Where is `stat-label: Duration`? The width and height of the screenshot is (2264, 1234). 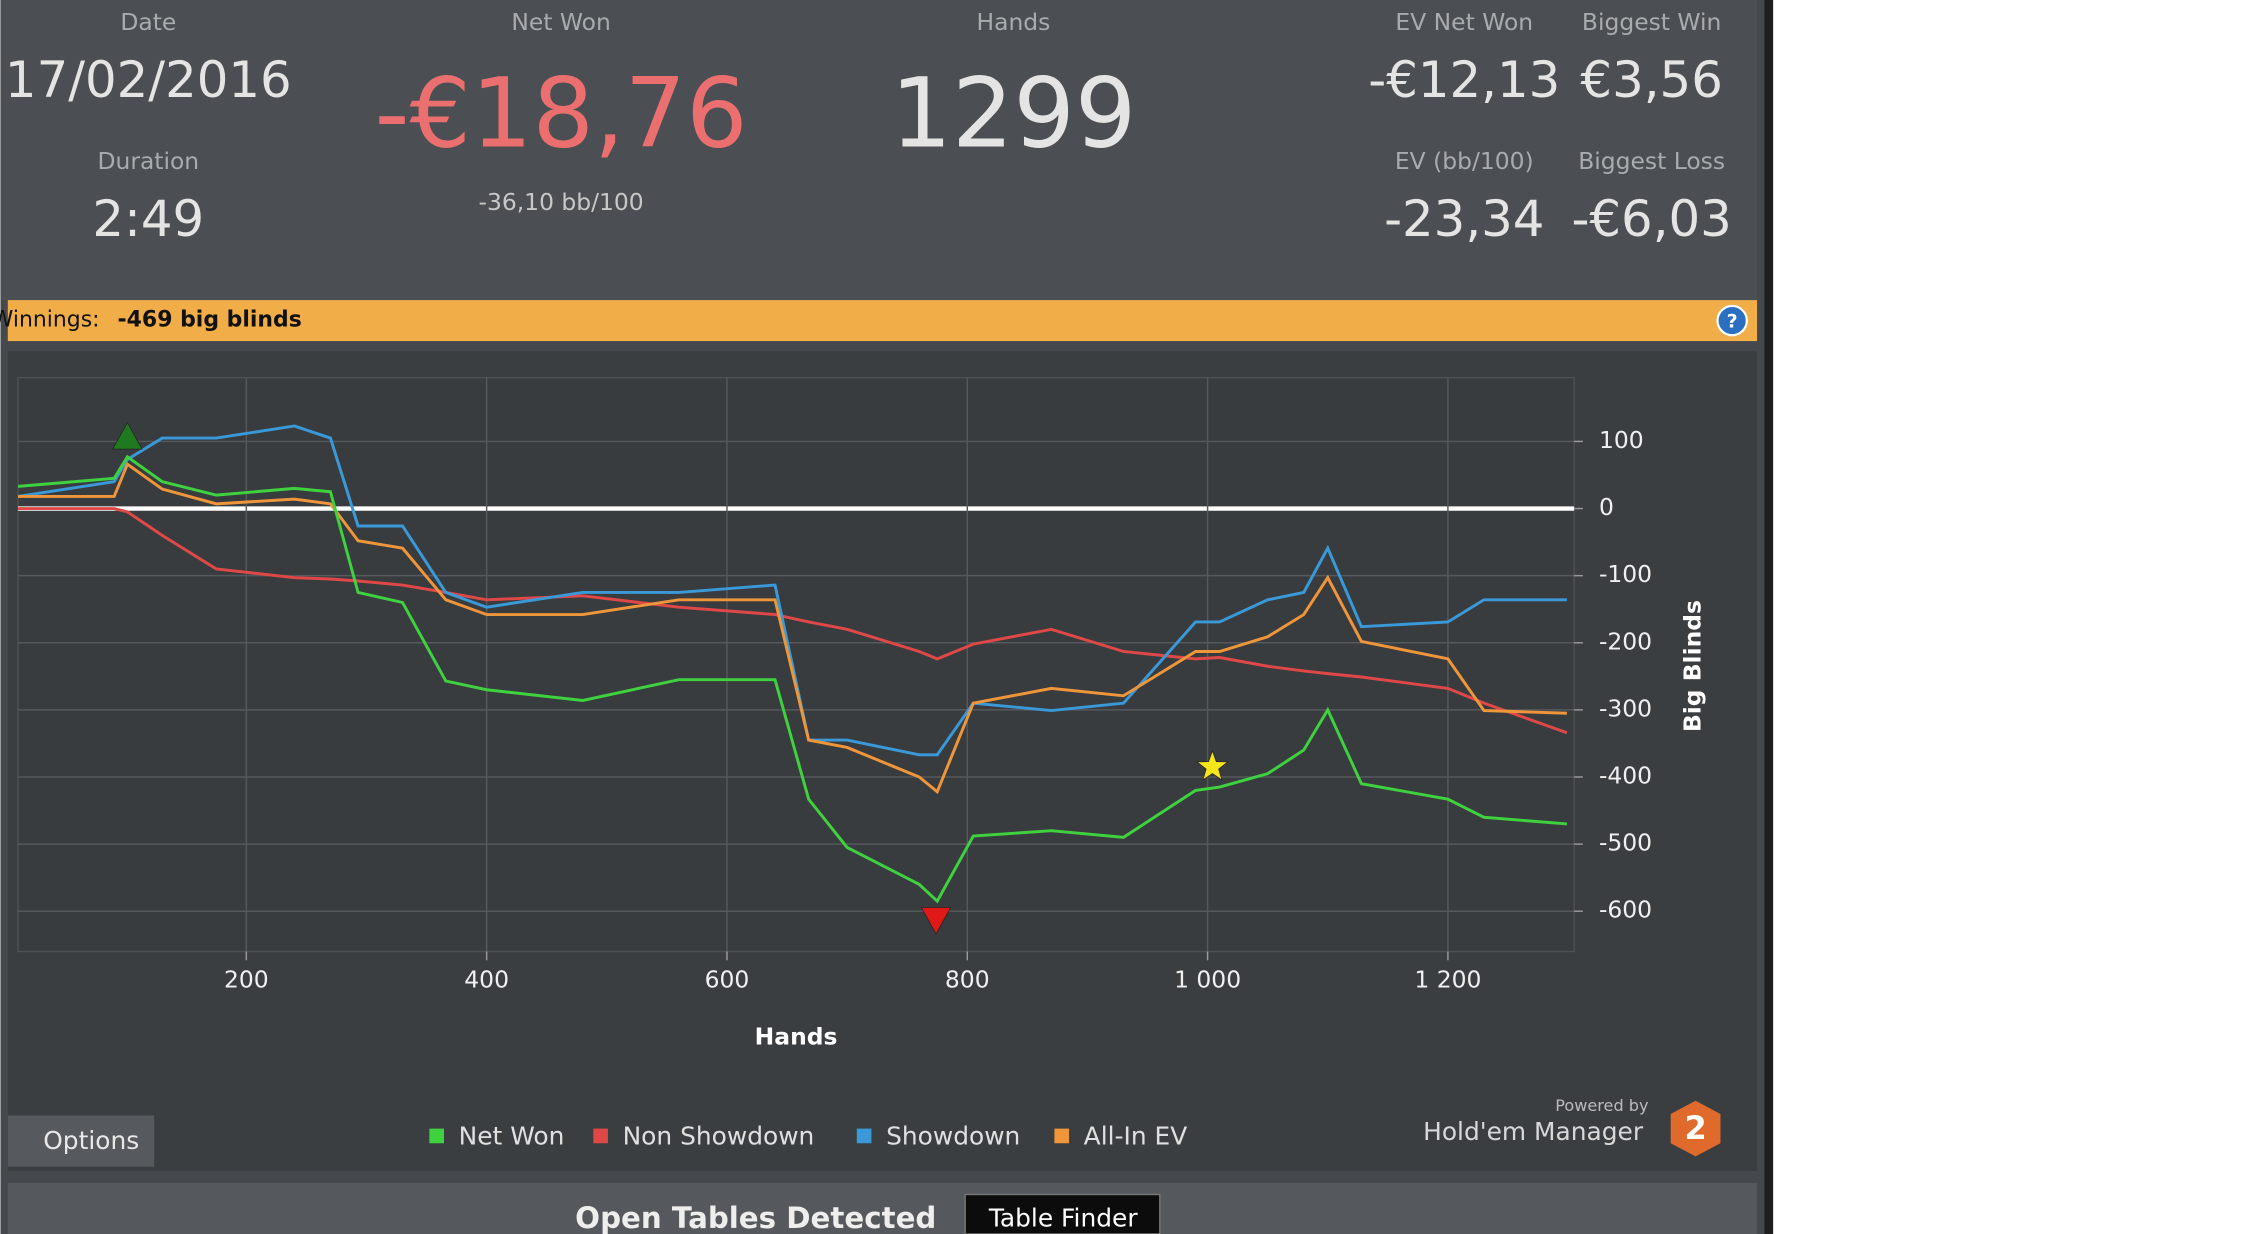 stat-label: Duration is located at coordinates (148, 161).